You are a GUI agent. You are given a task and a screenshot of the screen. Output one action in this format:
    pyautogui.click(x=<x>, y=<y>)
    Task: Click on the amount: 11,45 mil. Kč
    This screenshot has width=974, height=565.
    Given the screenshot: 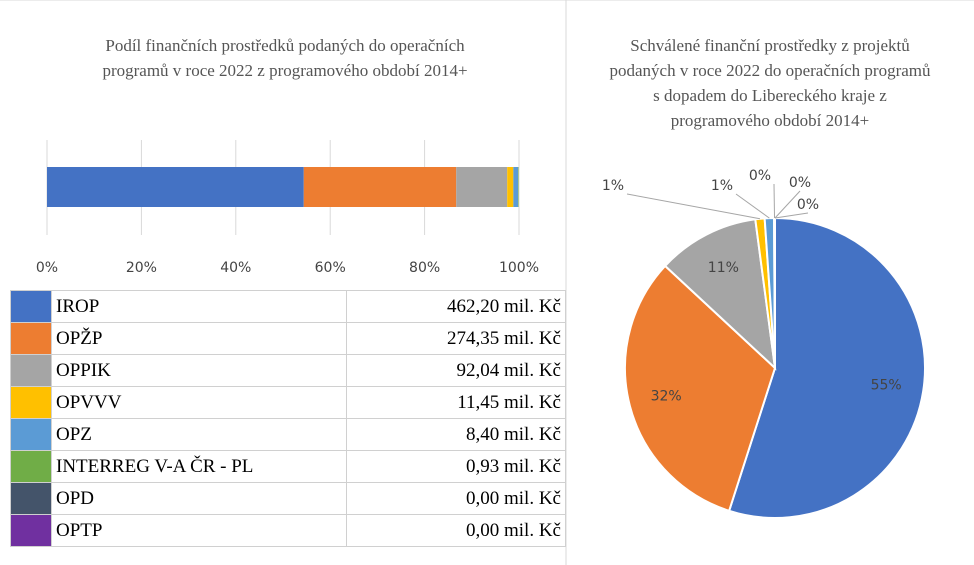 What is the action you would take?
    pyautogui.click(x=456, y=402)
    